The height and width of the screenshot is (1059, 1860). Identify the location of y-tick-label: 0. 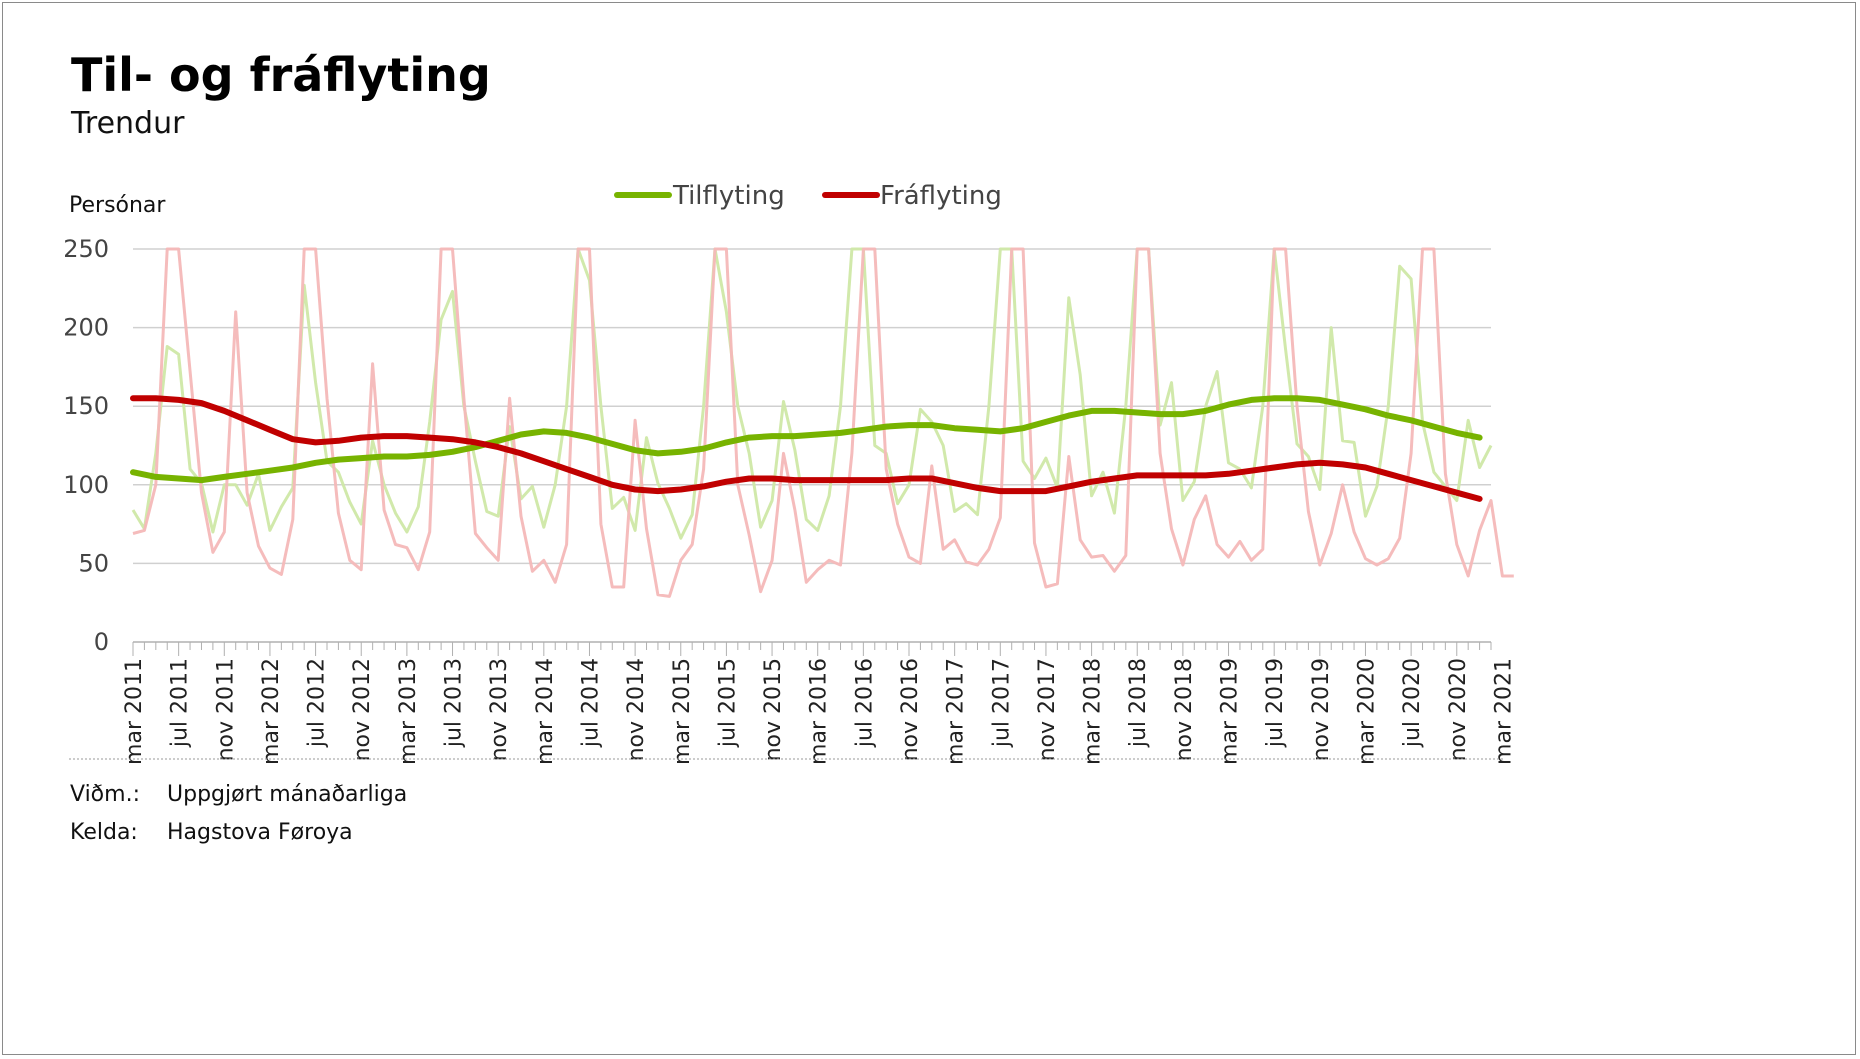
(101, 642).